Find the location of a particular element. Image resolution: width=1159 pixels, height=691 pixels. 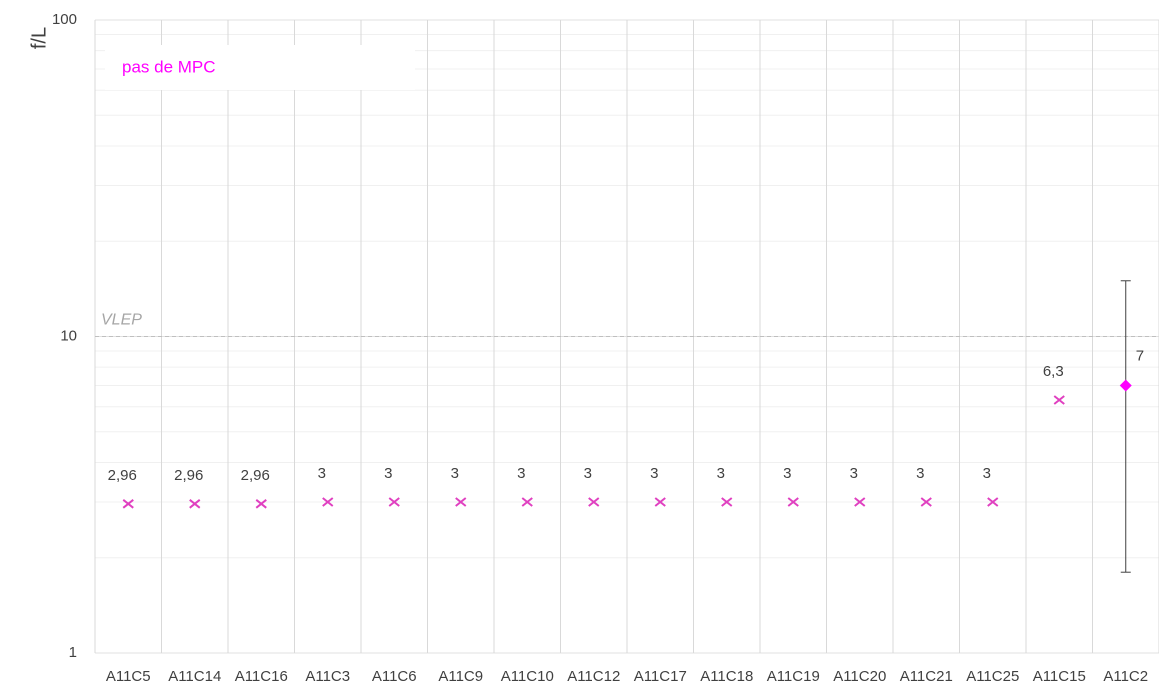

data-label: 6,3 is located at coordinates (1053, 371).